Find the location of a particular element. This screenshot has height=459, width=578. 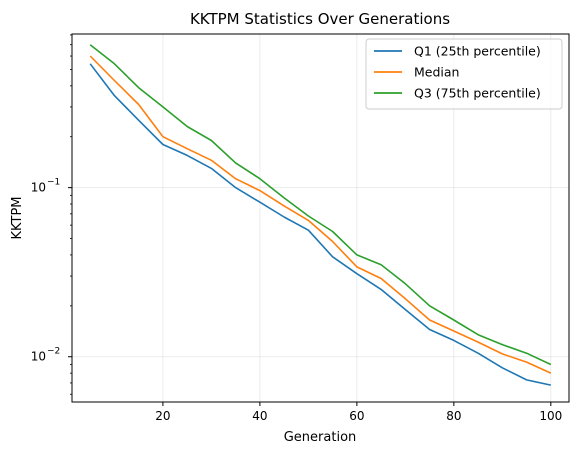

x-axis-label: Generation is located at coordinates (320, 437).